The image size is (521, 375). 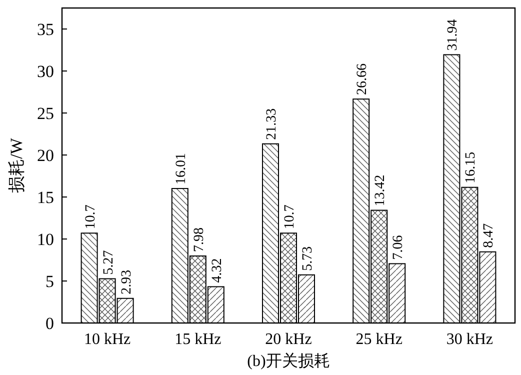 I want to click on data-label: 13.42, so click(x=380, y=190).